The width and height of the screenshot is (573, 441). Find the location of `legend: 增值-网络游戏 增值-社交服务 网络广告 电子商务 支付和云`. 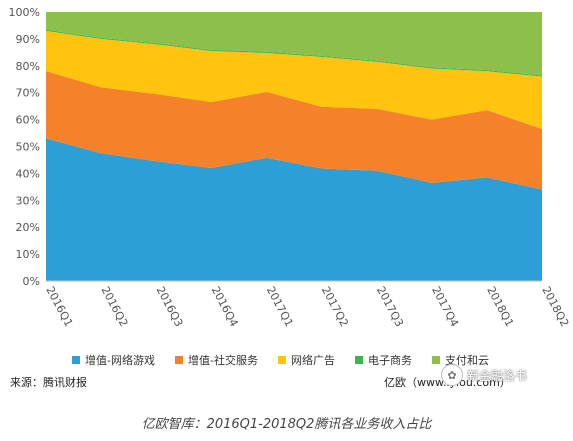

legend: 增值-网络游戏 增值-社交服务 网络广告 电子商务 支付和云 is located at coordinates (290, 360).